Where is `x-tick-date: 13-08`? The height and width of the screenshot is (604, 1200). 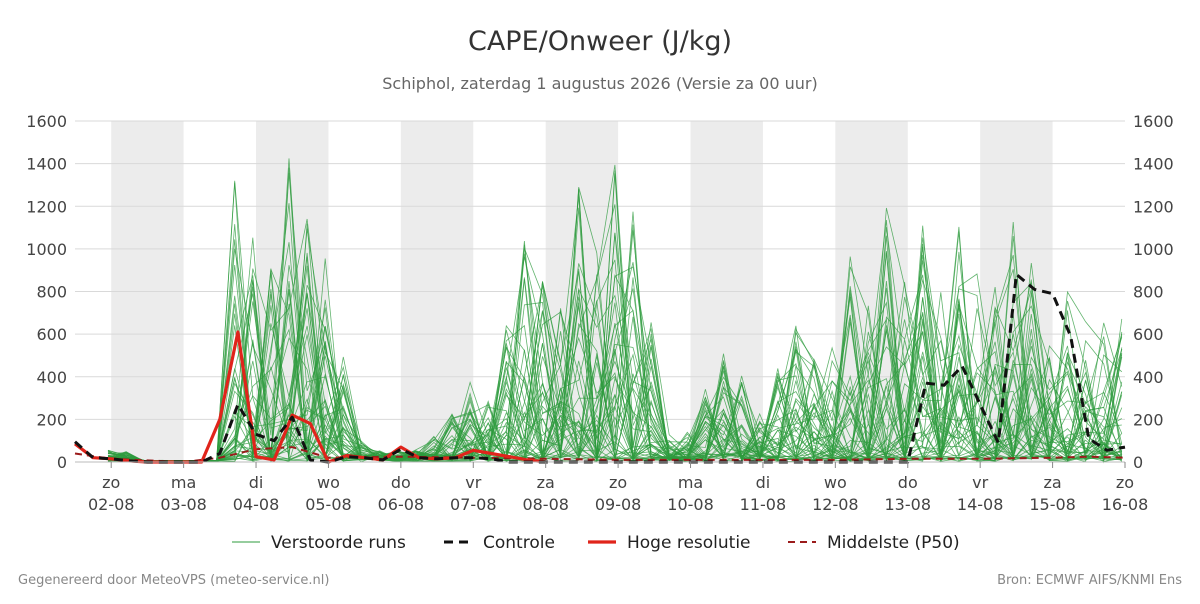 x-tick-date: 13-08 is located at coordinates (908, 504).